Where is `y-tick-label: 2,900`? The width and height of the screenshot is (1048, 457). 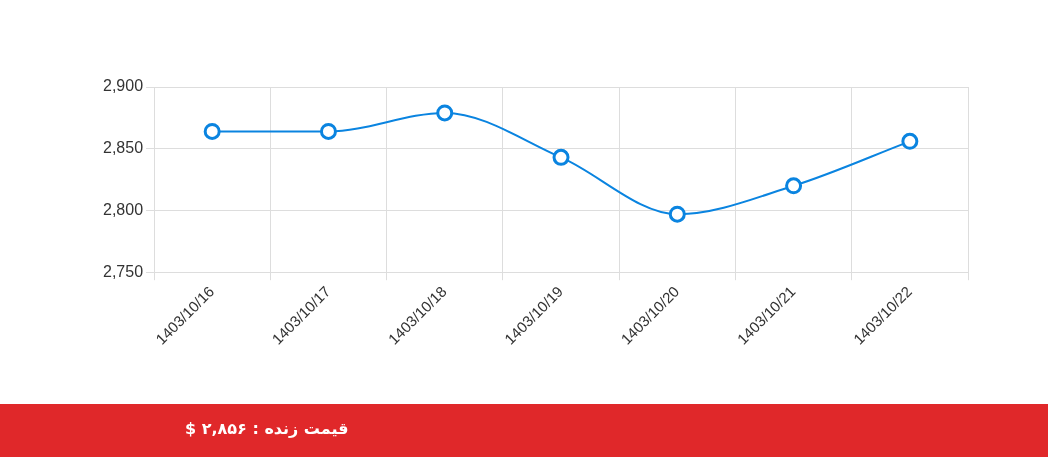 y-tick-label: 2,900 is located at coordinates (123, 86).